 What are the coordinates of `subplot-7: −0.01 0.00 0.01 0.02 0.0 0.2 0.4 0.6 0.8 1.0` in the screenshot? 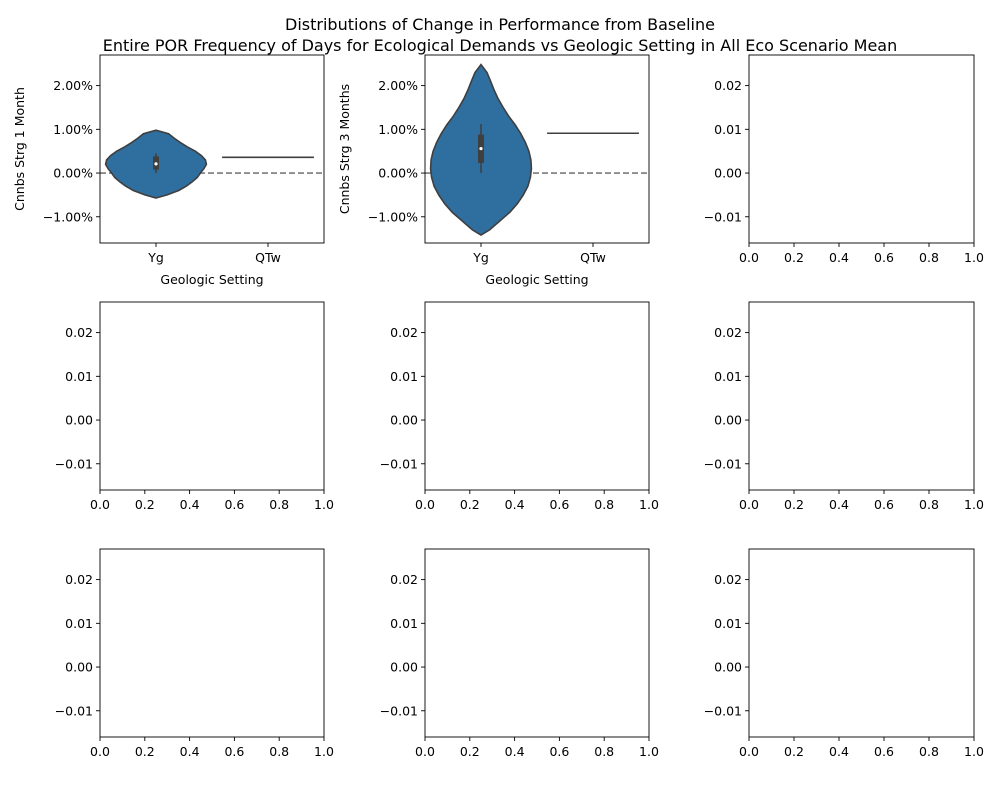 It's located at (194, 653).